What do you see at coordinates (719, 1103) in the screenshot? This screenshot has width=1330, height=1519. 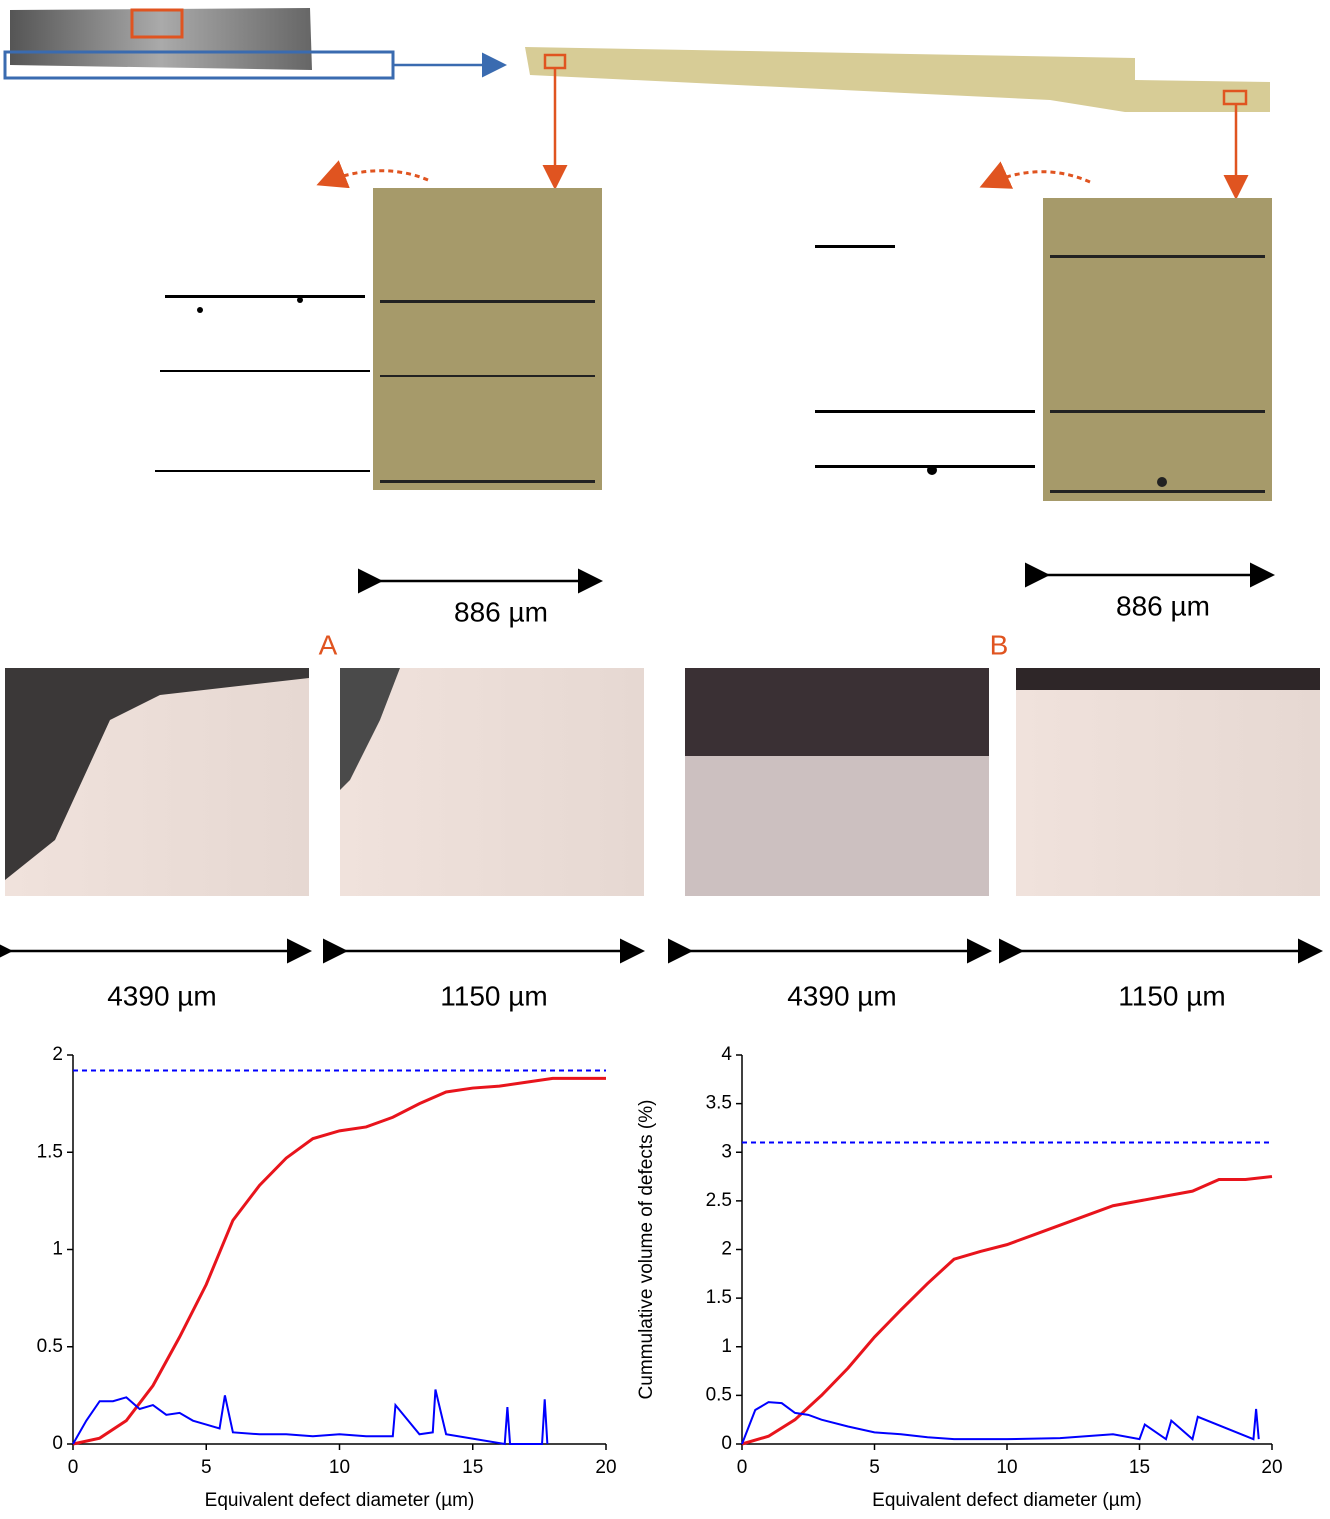 I see `y-tick-label: 3.5` at bounding box center [719, 1103].